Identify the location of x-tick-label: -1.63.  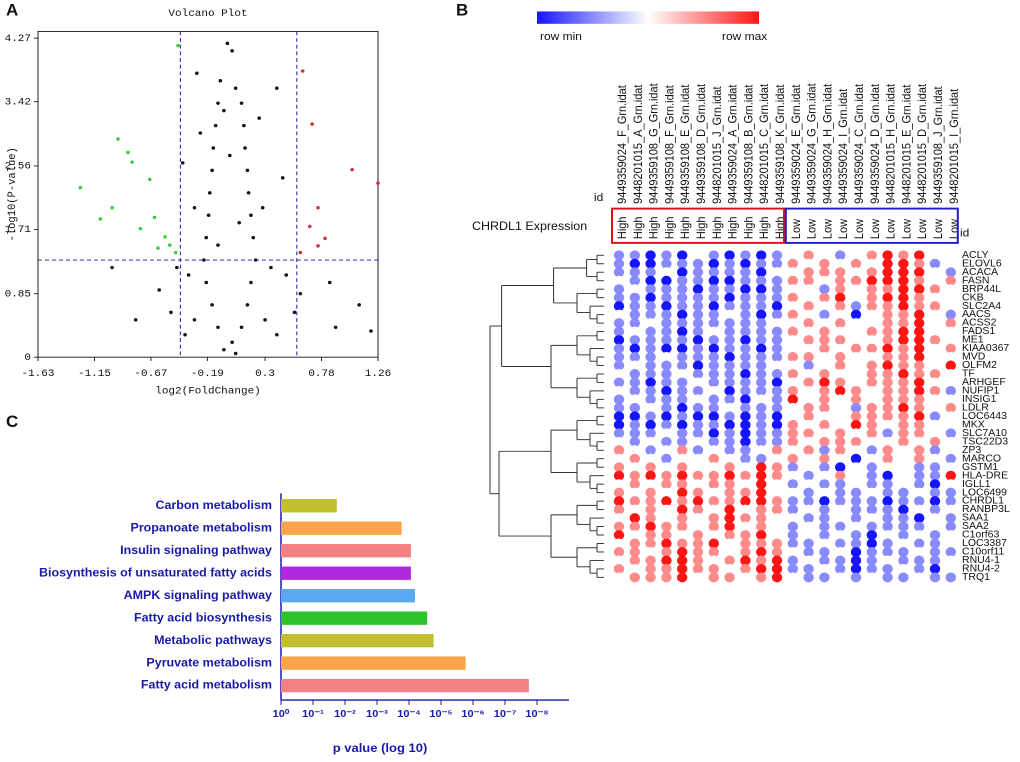
(38, 374).